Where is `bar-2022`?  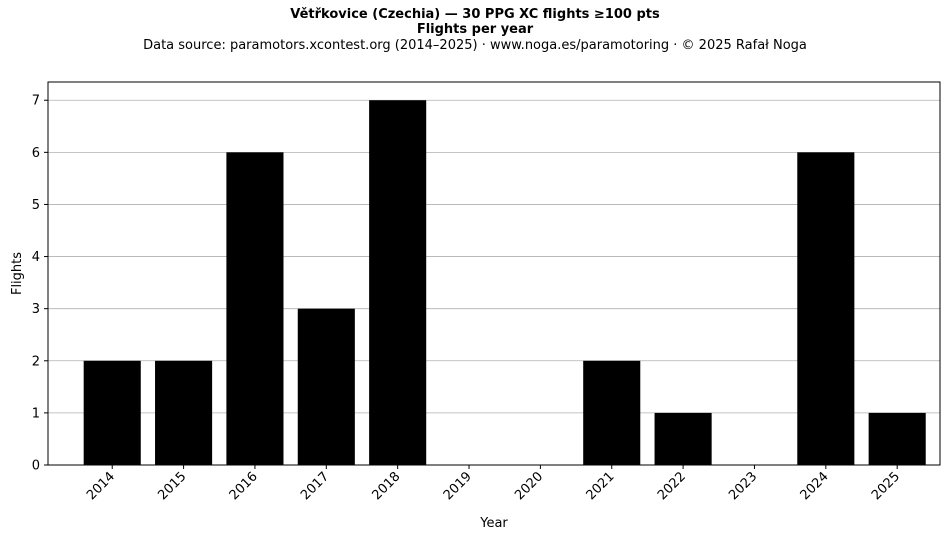 bar-2022 is located at coordinates (683, 438).